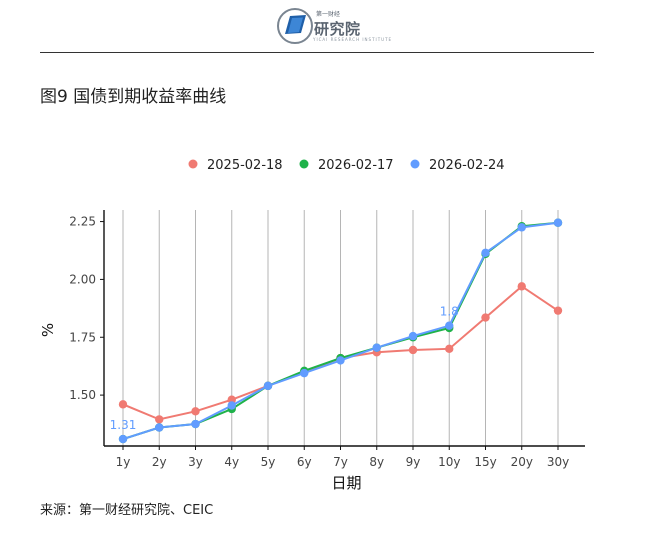 This screenshot has height=541, width=658. I want to click on data-point-2025-02-18-4y, so click(231, 399).